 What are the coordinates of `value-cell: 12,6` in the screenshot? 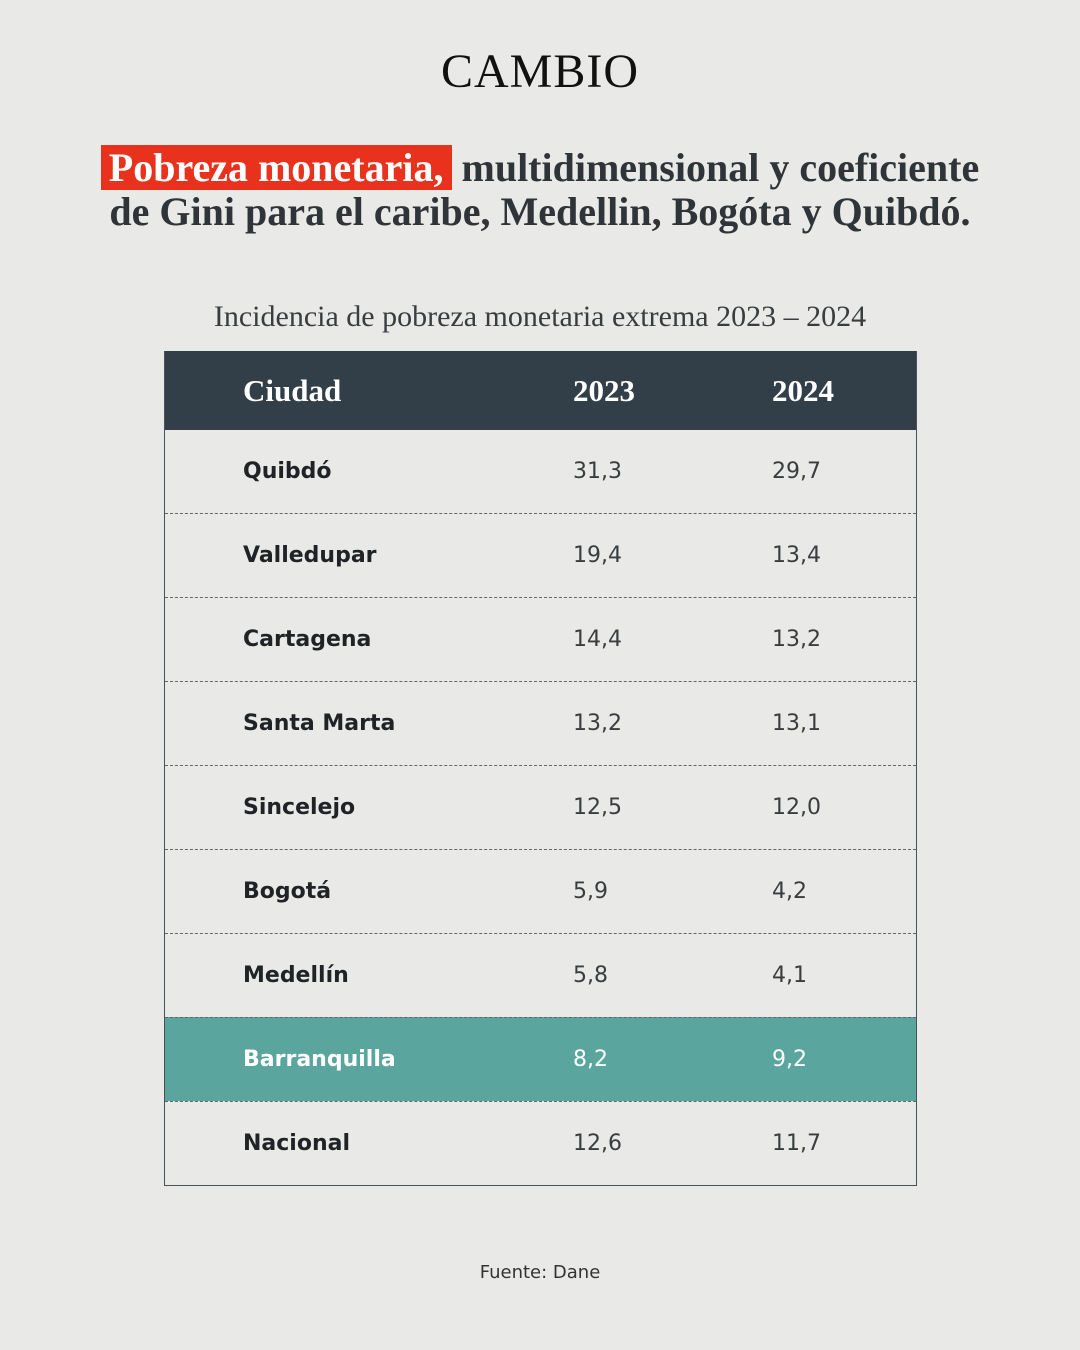 It's located at (597, 1143).